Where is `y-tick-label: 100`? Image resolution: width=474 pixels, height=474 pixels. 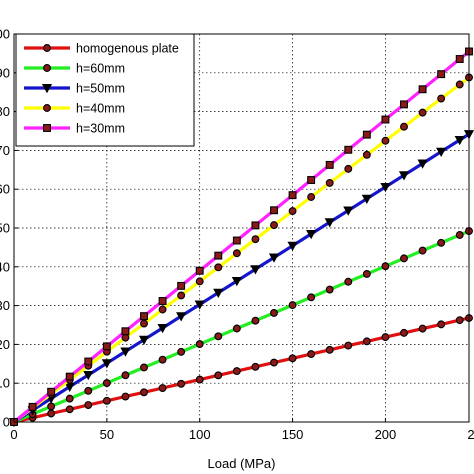
y-tick-label: 100 is located at coordinates (5, 34).